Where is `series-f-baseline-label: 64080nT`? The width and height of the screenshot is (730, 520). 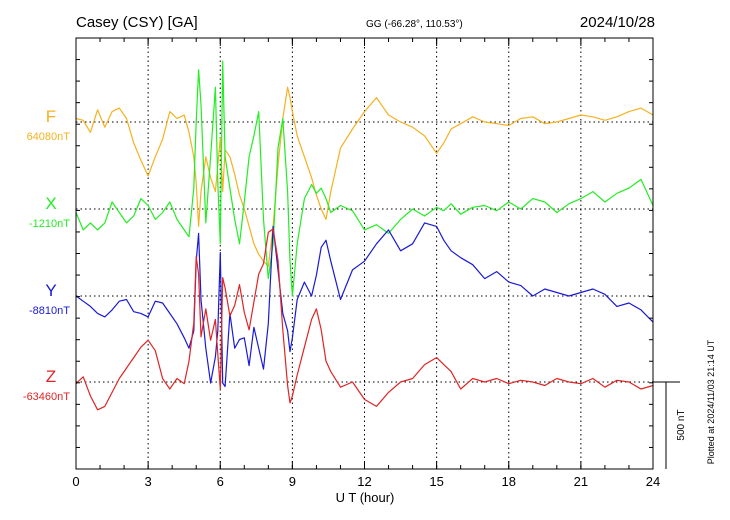
series-f-baseline-label: 64080nT is located at coordinates (49, 137).